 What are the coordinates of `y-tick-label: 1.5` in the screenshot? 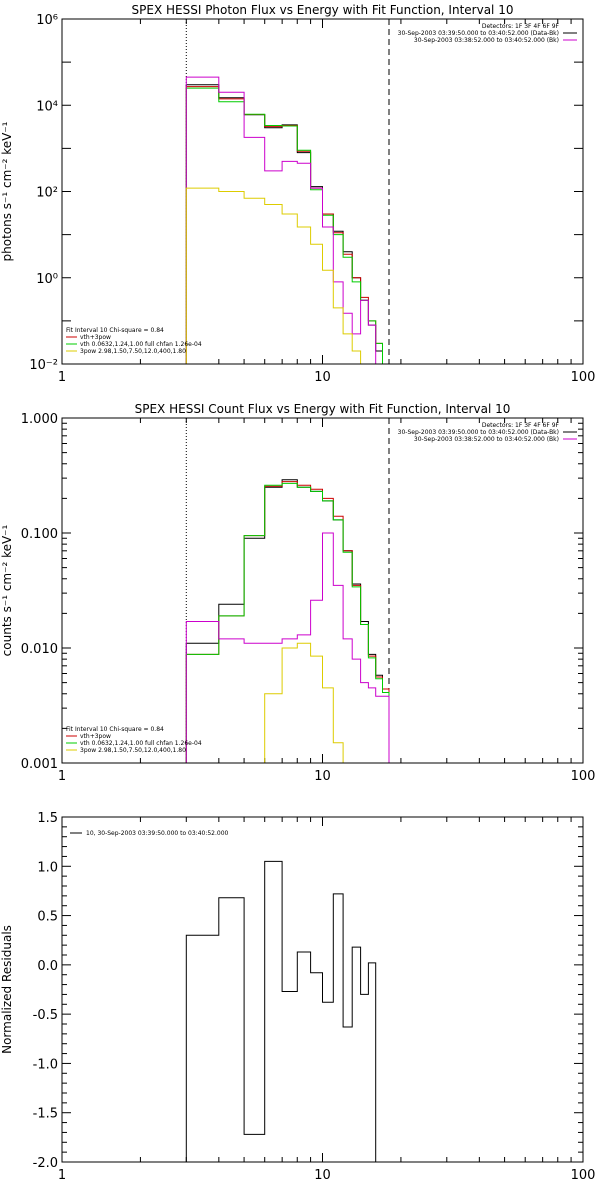 It's located at (47, 818).